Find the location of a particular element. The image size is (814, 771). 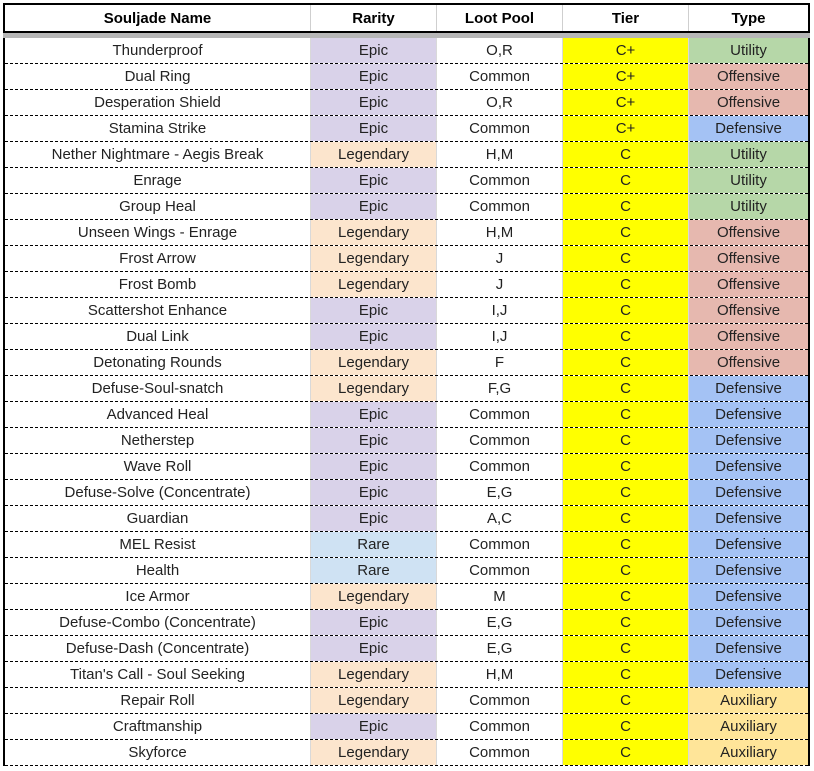

name-cell: Titan's Call - Soul Seeking is located at coordinates (158, 674).